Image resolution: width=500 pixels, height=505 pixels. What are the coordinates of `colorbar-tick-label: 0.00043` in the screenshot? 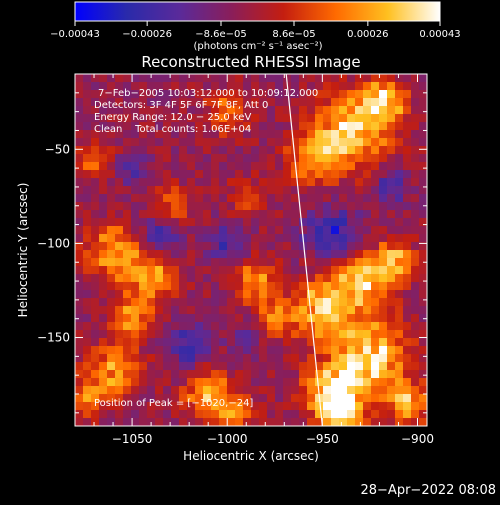 It's located at (439, 34).